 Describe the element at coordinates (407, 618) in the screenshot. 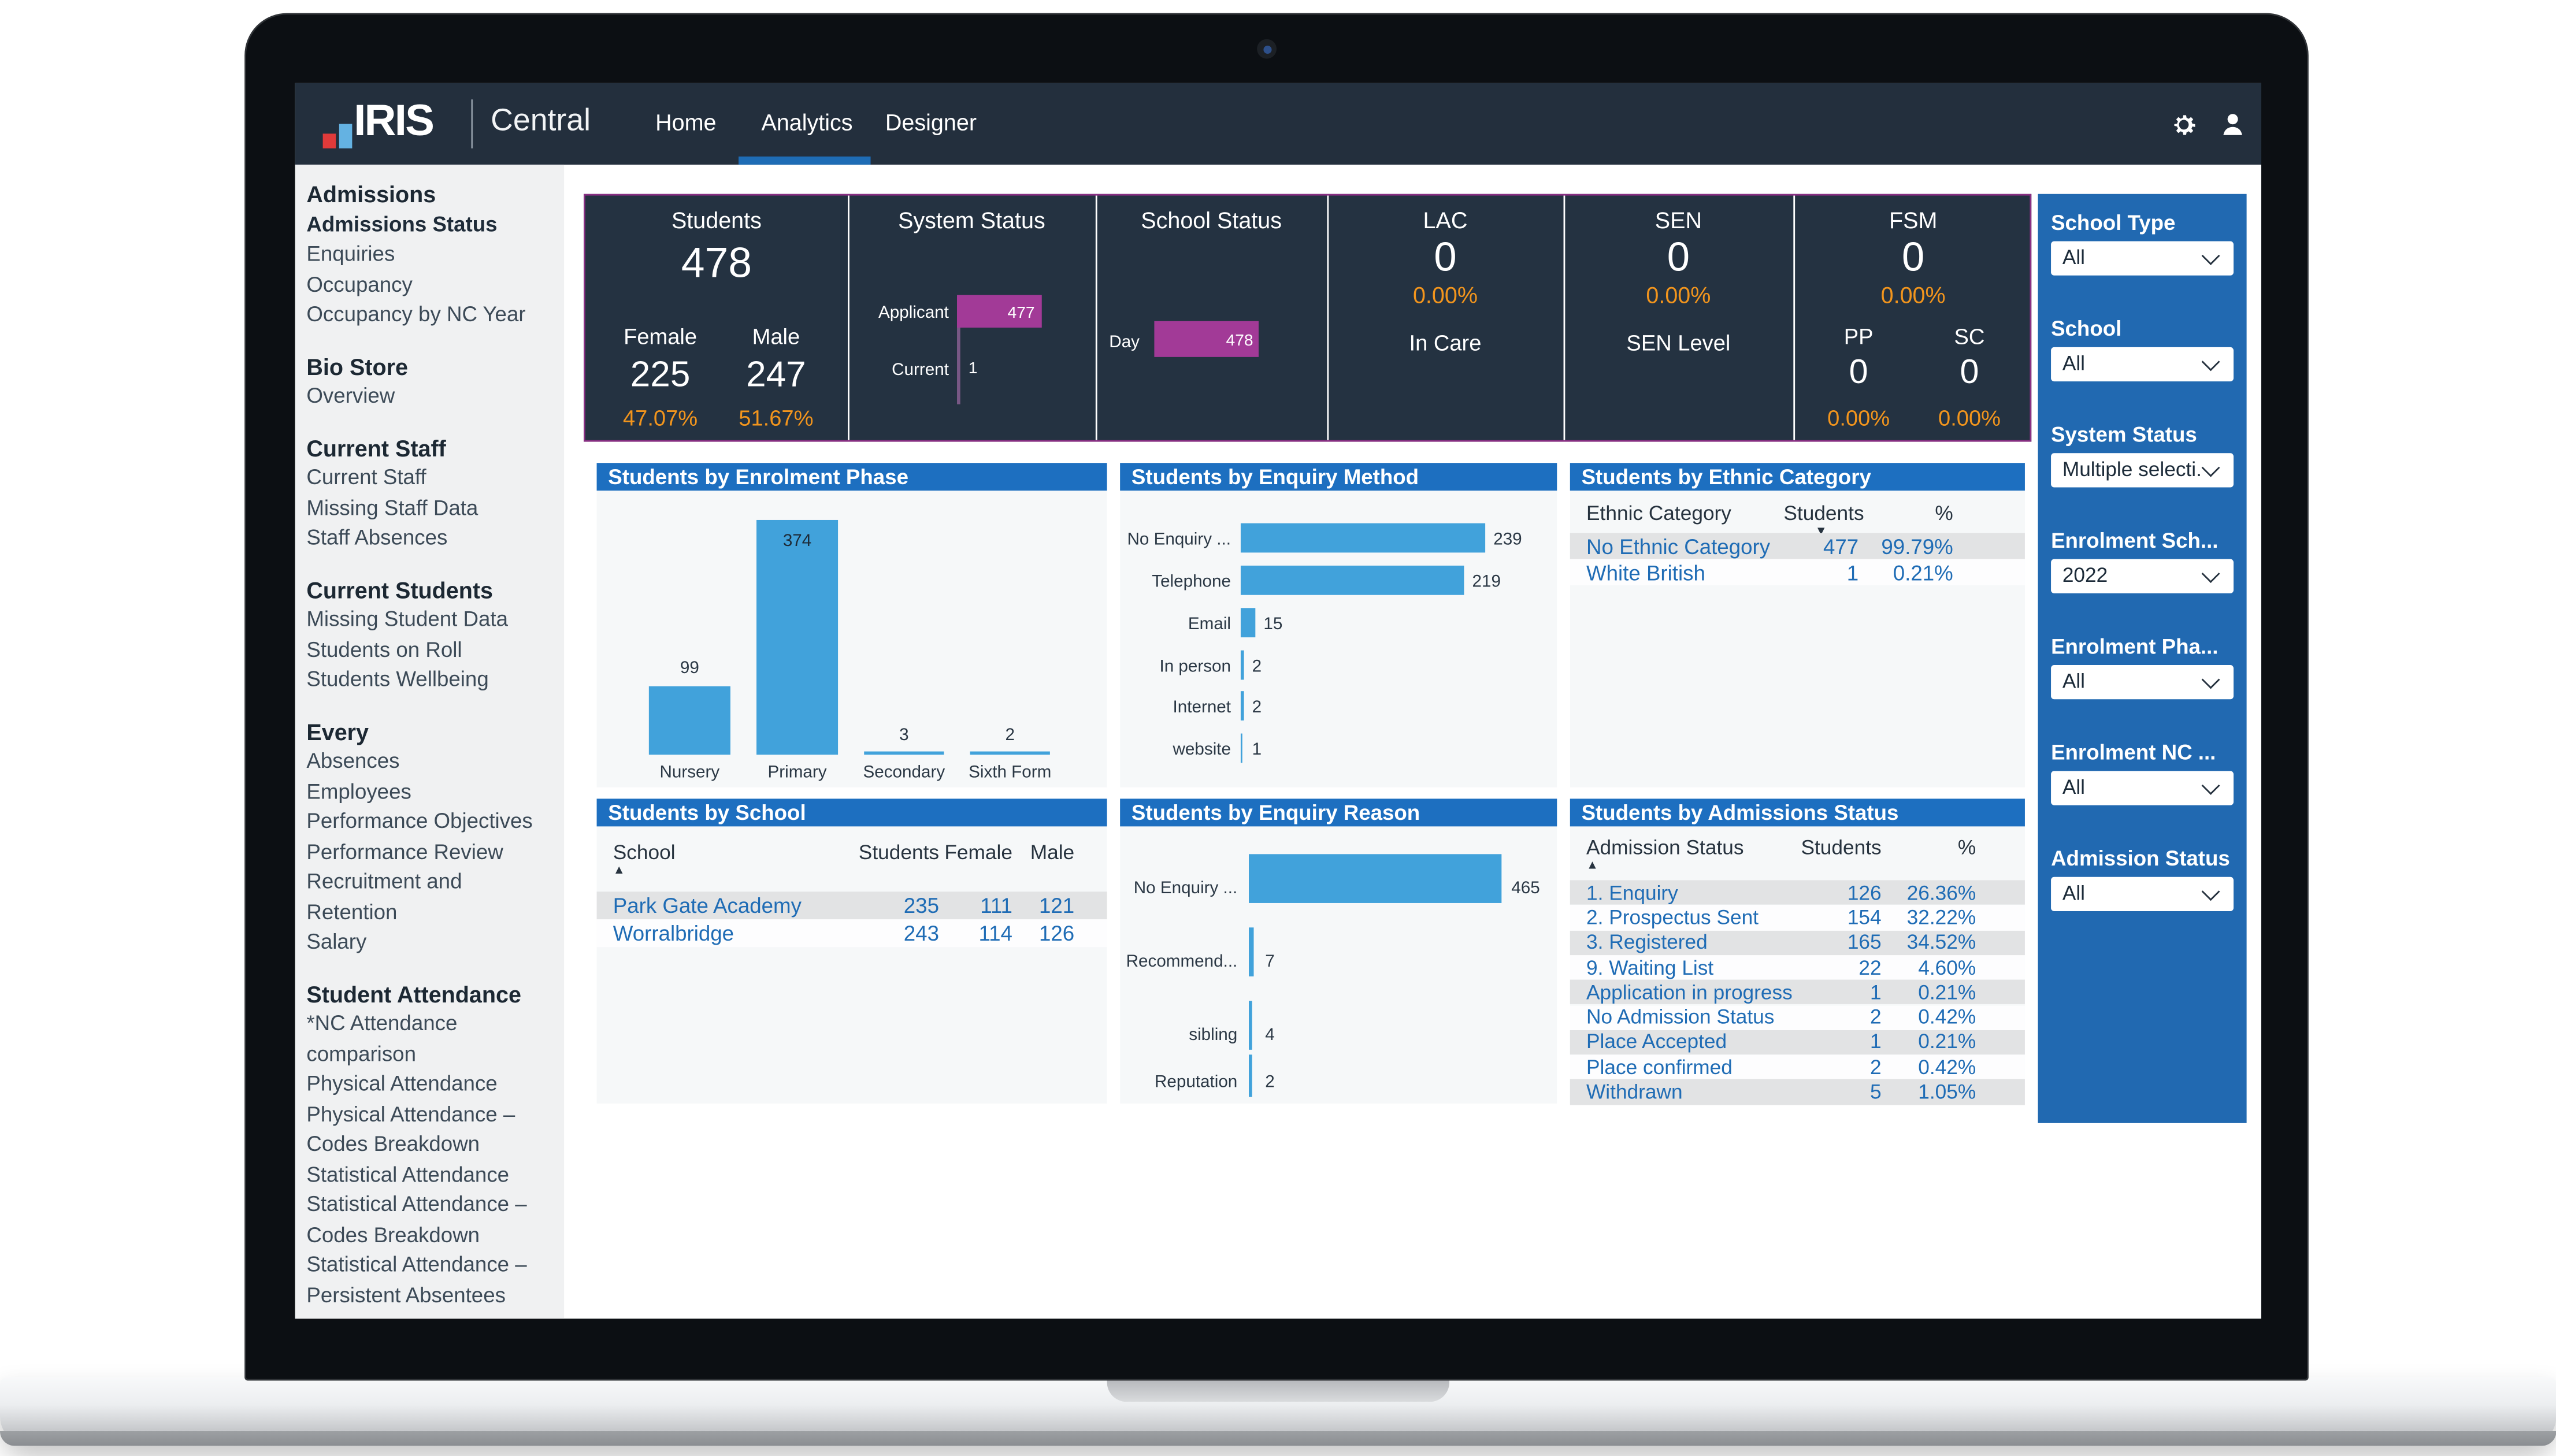

I see `sidebar-item-missing-student-data: Missing Student Data` at that location.